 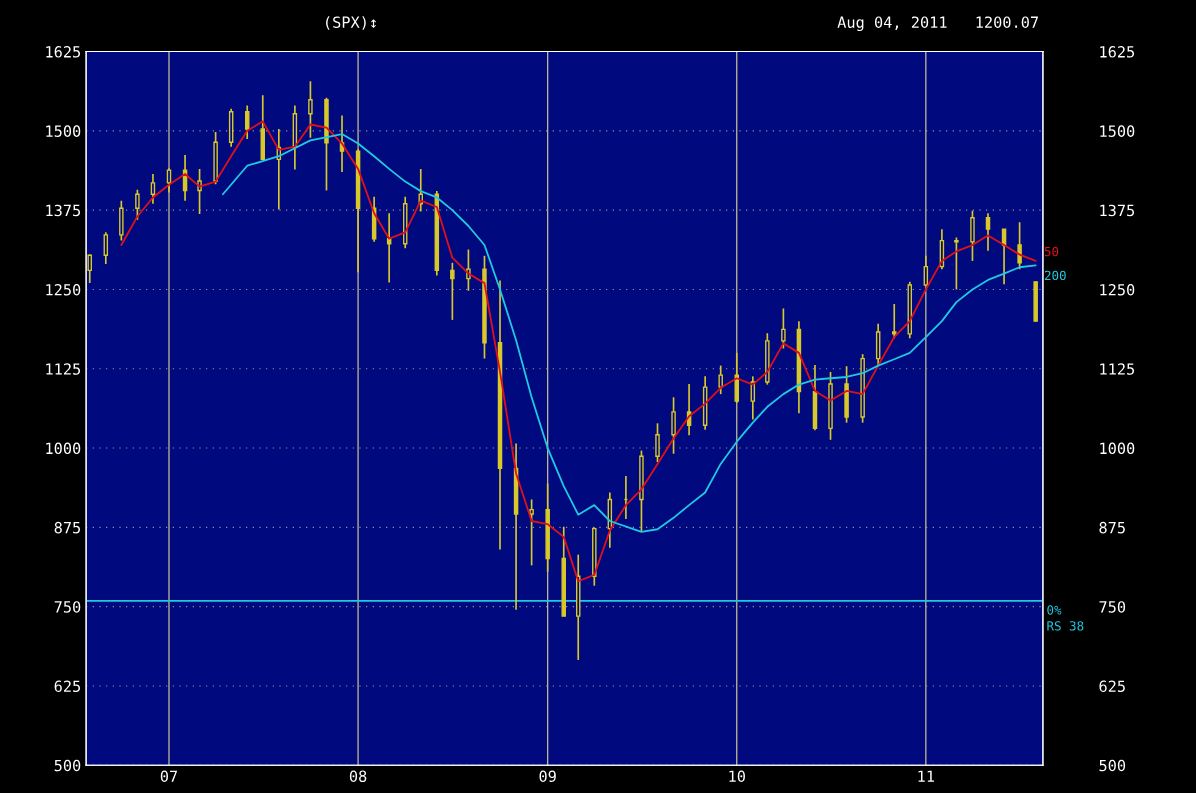 I want to click on y2-tick-label: 1500, so click(x=1117, y=131).